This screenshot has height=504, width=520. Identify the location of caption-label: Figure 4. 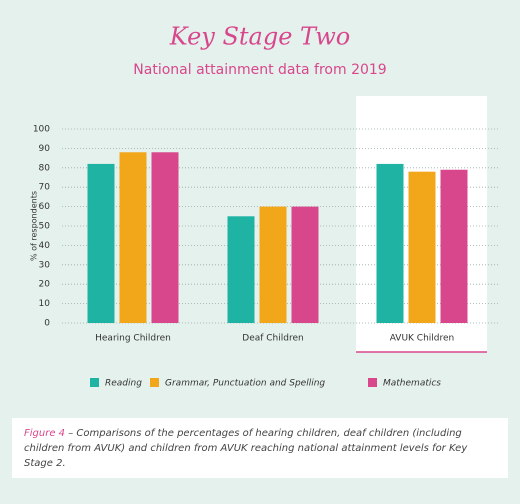
(45, 433).